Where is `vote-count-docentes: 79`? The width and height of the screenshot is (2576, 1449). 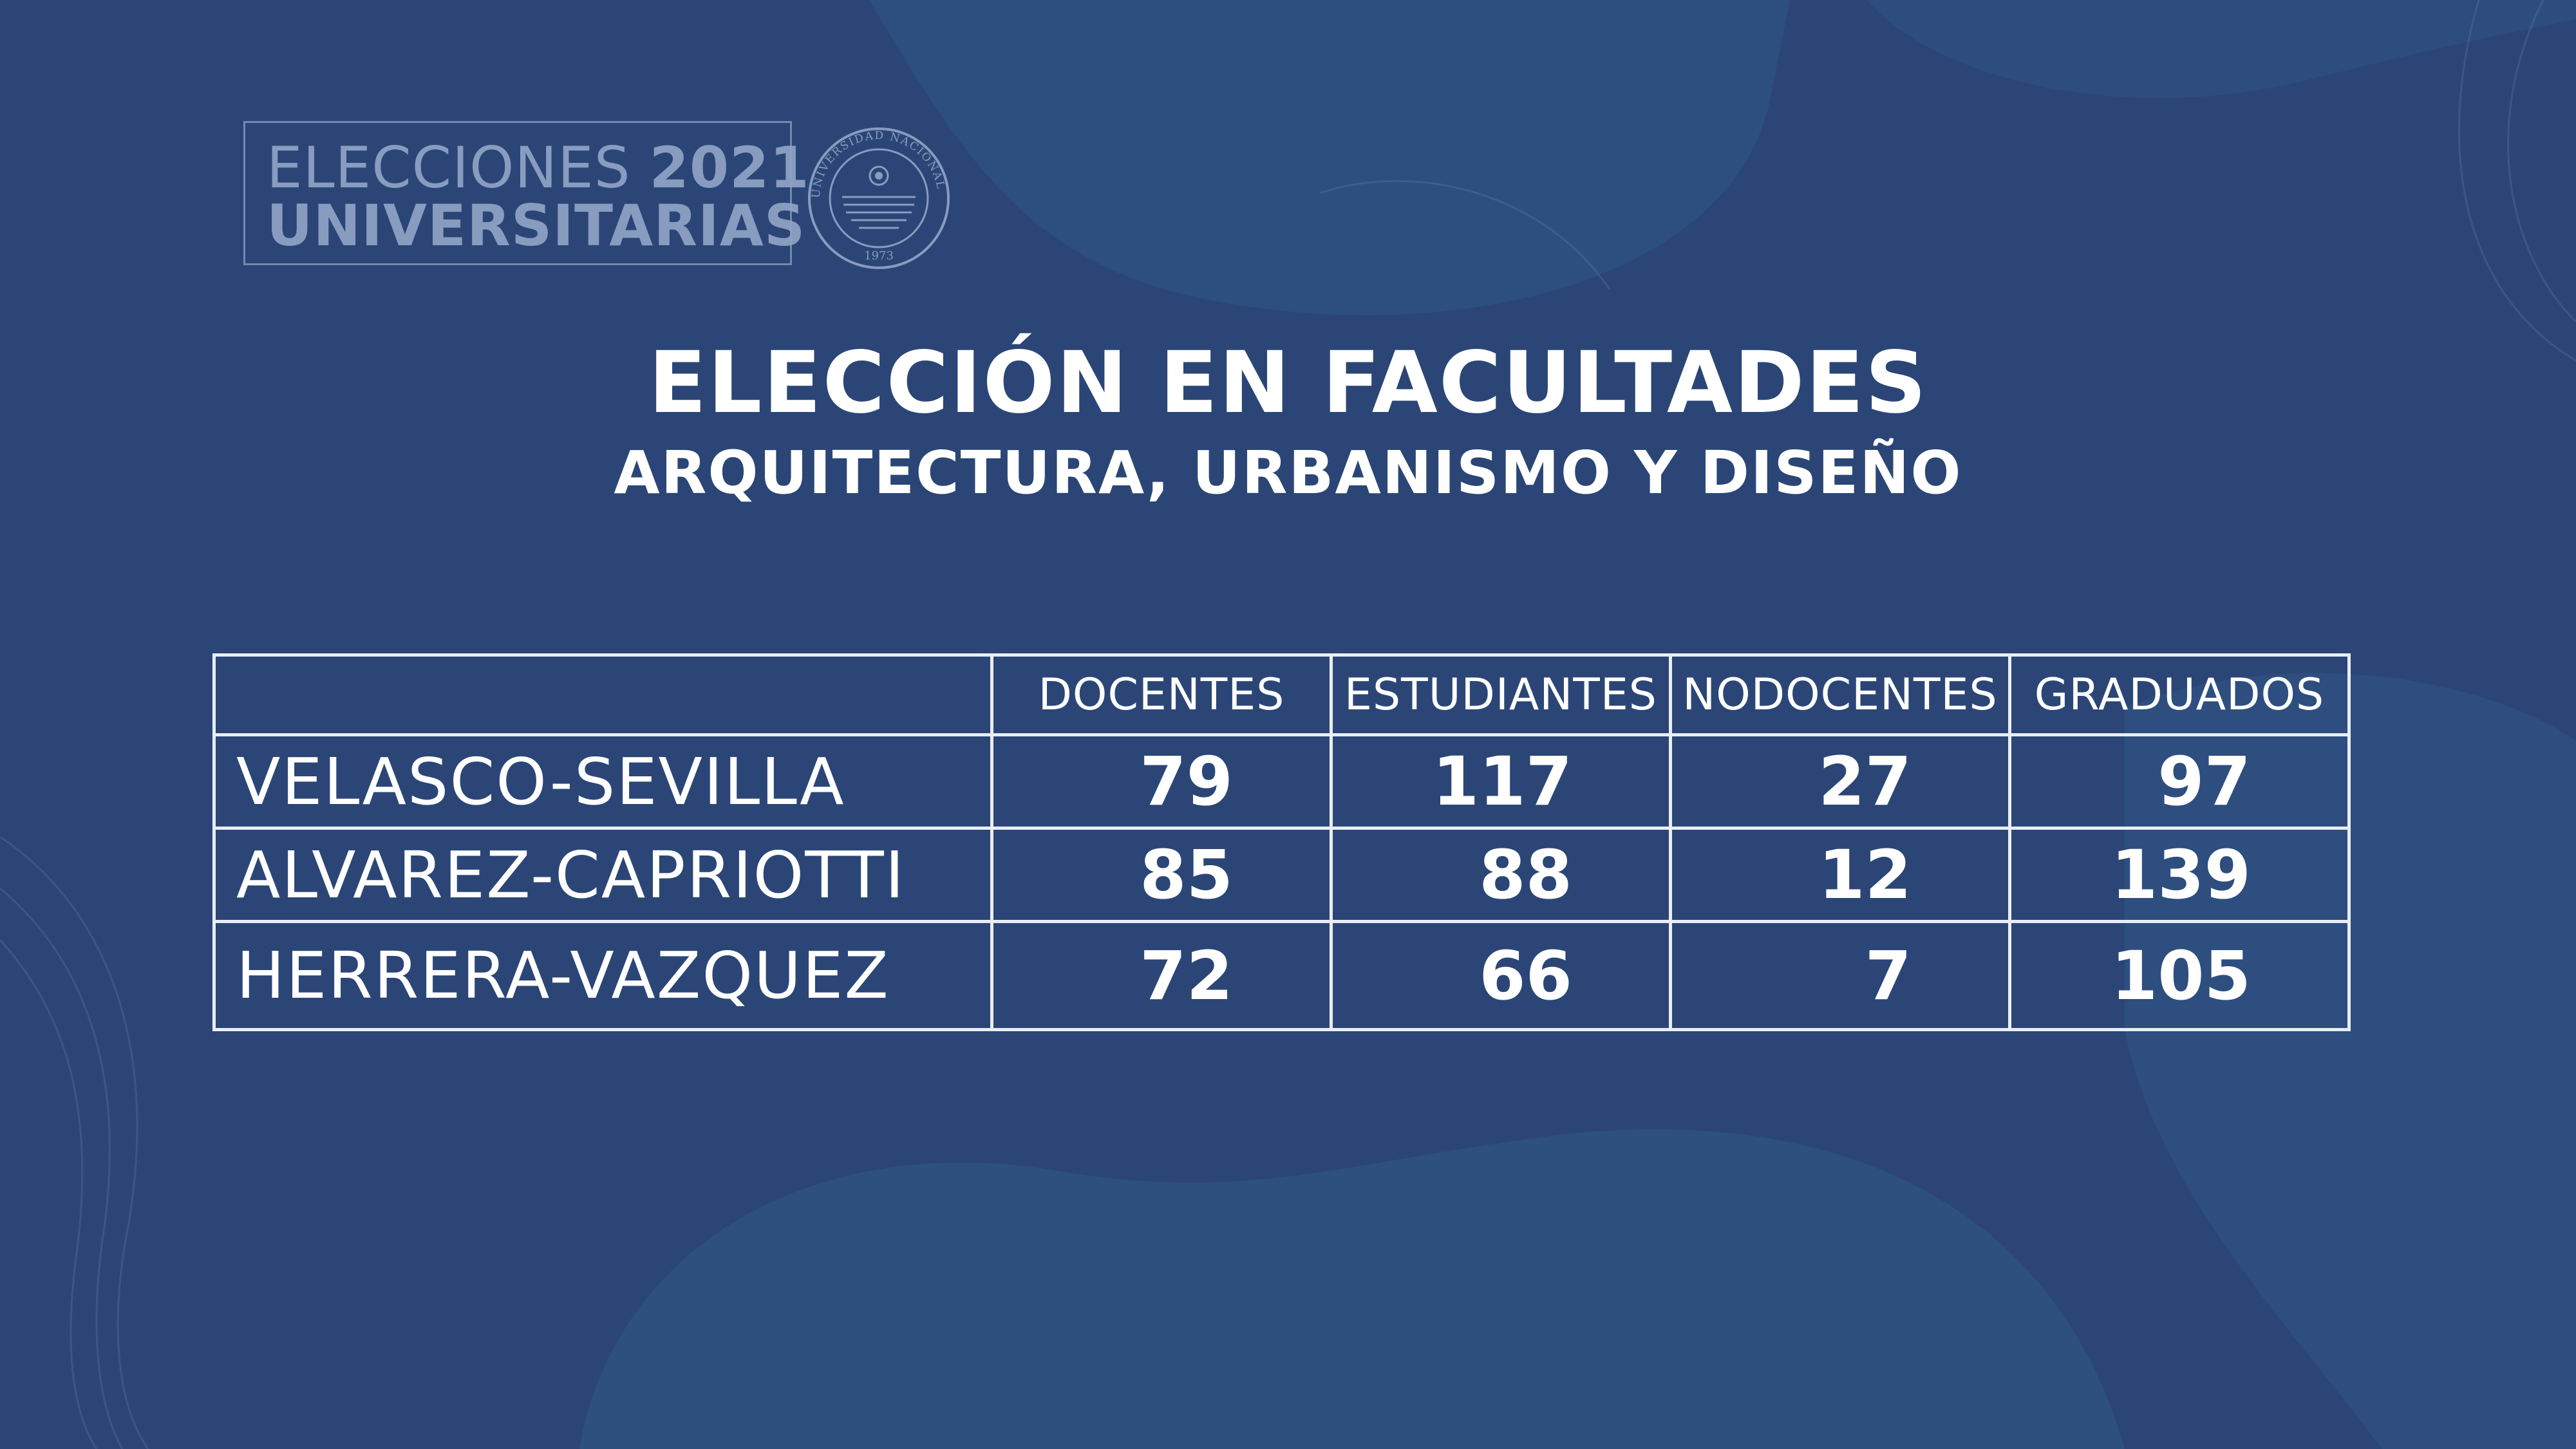
vote-count-docentes: 79 is located at coordinates (1161, 781).